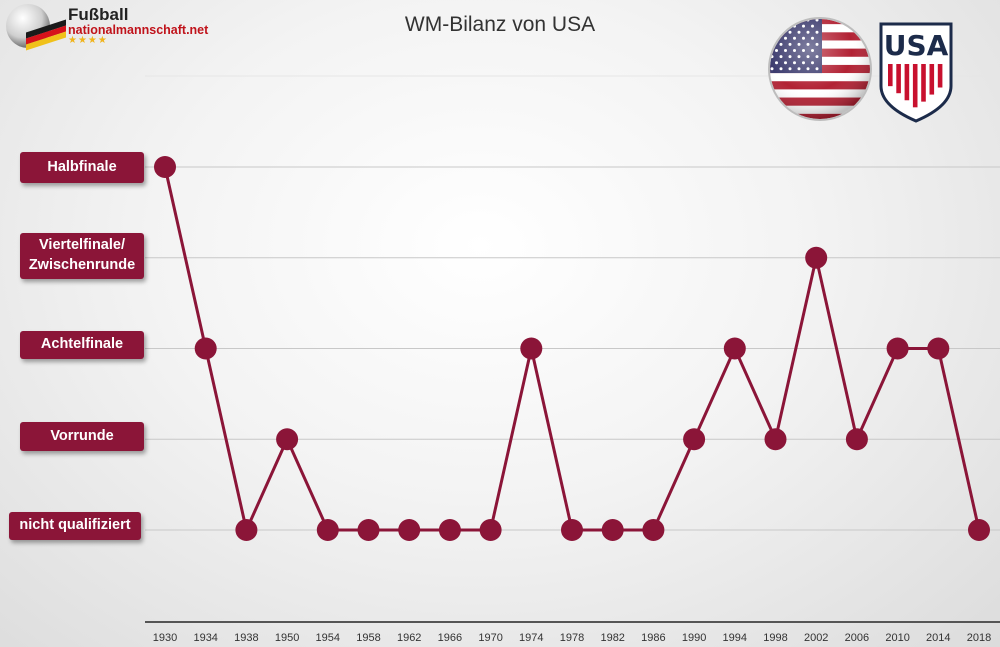  Describe the element at coordinates (450, 638) in the screenshot. I see `x-tick-label: 1966` at that location.